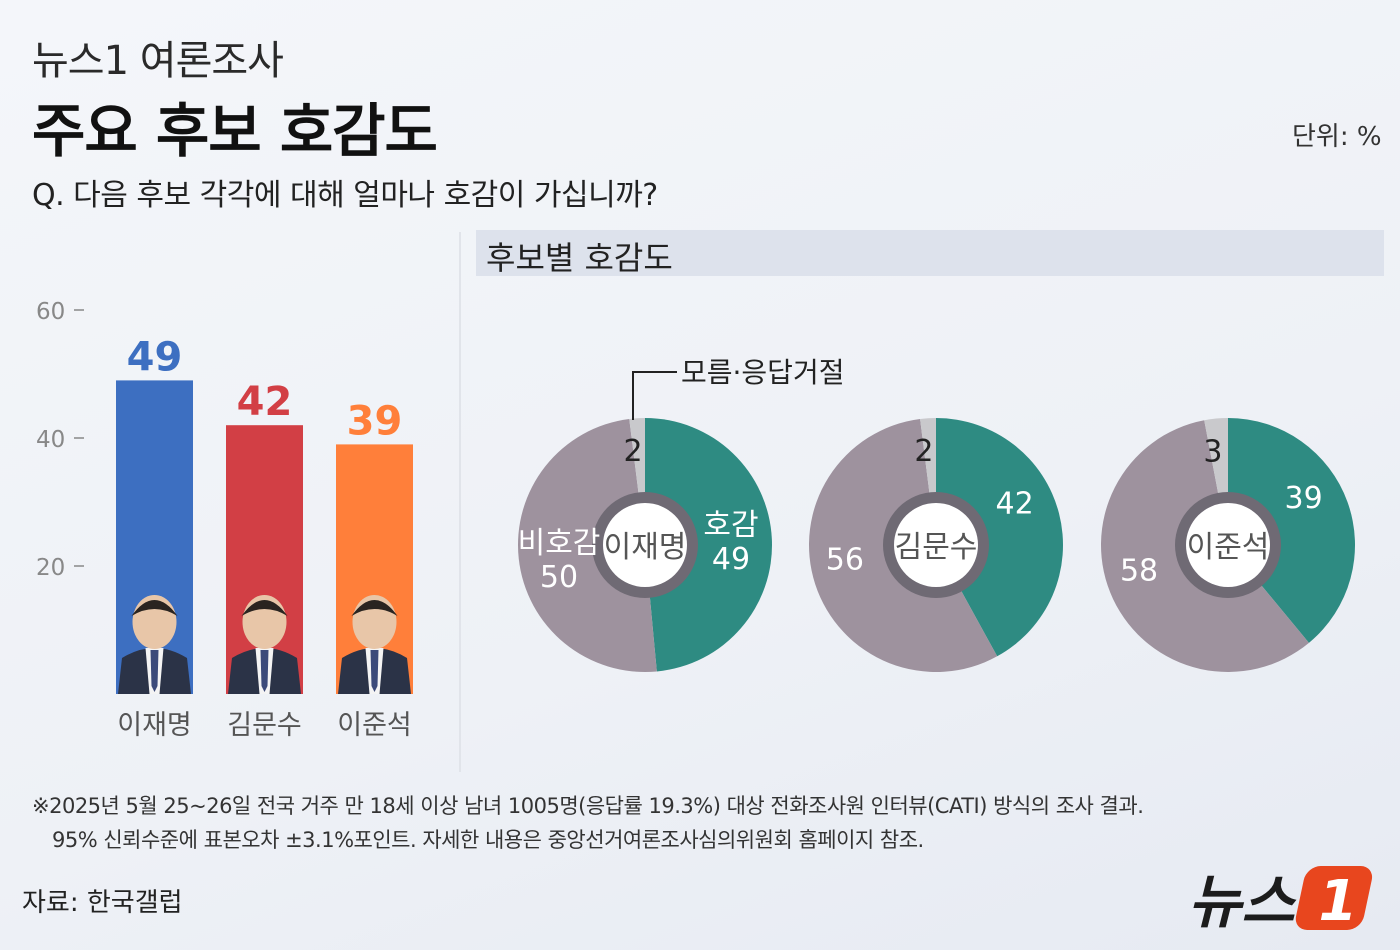 This screenshot has width=1400, height=950. What do you see at coordinates (50, 568) in the screenshot?
I see `y-tick-label: 20` at bounding box center [50, 568].